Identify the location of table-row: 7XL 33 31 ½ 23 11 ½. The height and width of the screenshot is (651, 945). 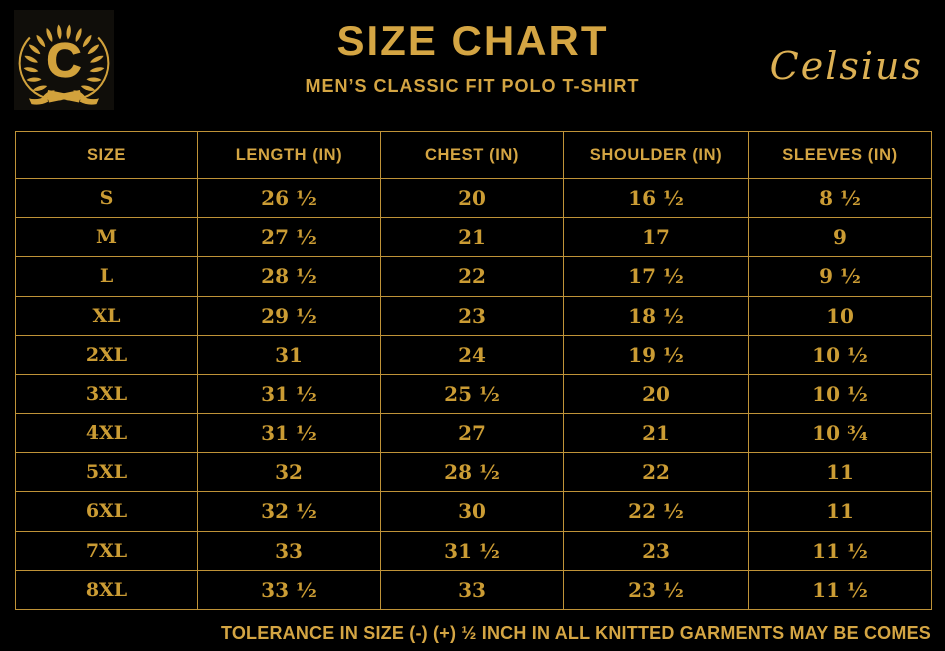
(473, 550).